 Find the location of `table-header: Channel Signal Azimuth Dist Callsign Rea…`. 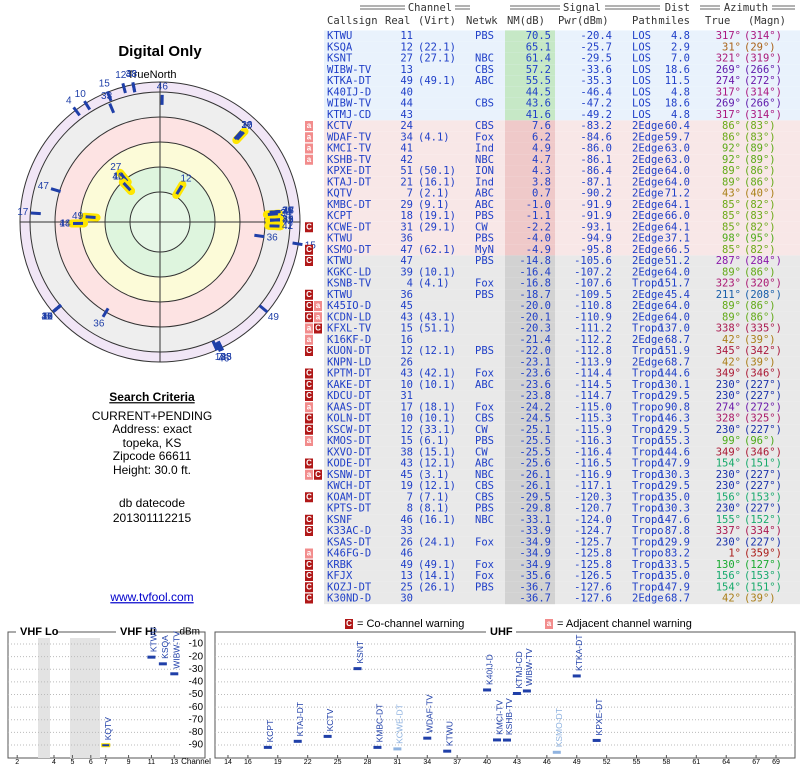

table-header: Channel Signal Azimuth Dist Callsign Rea… is located at coordinates (561, 14).